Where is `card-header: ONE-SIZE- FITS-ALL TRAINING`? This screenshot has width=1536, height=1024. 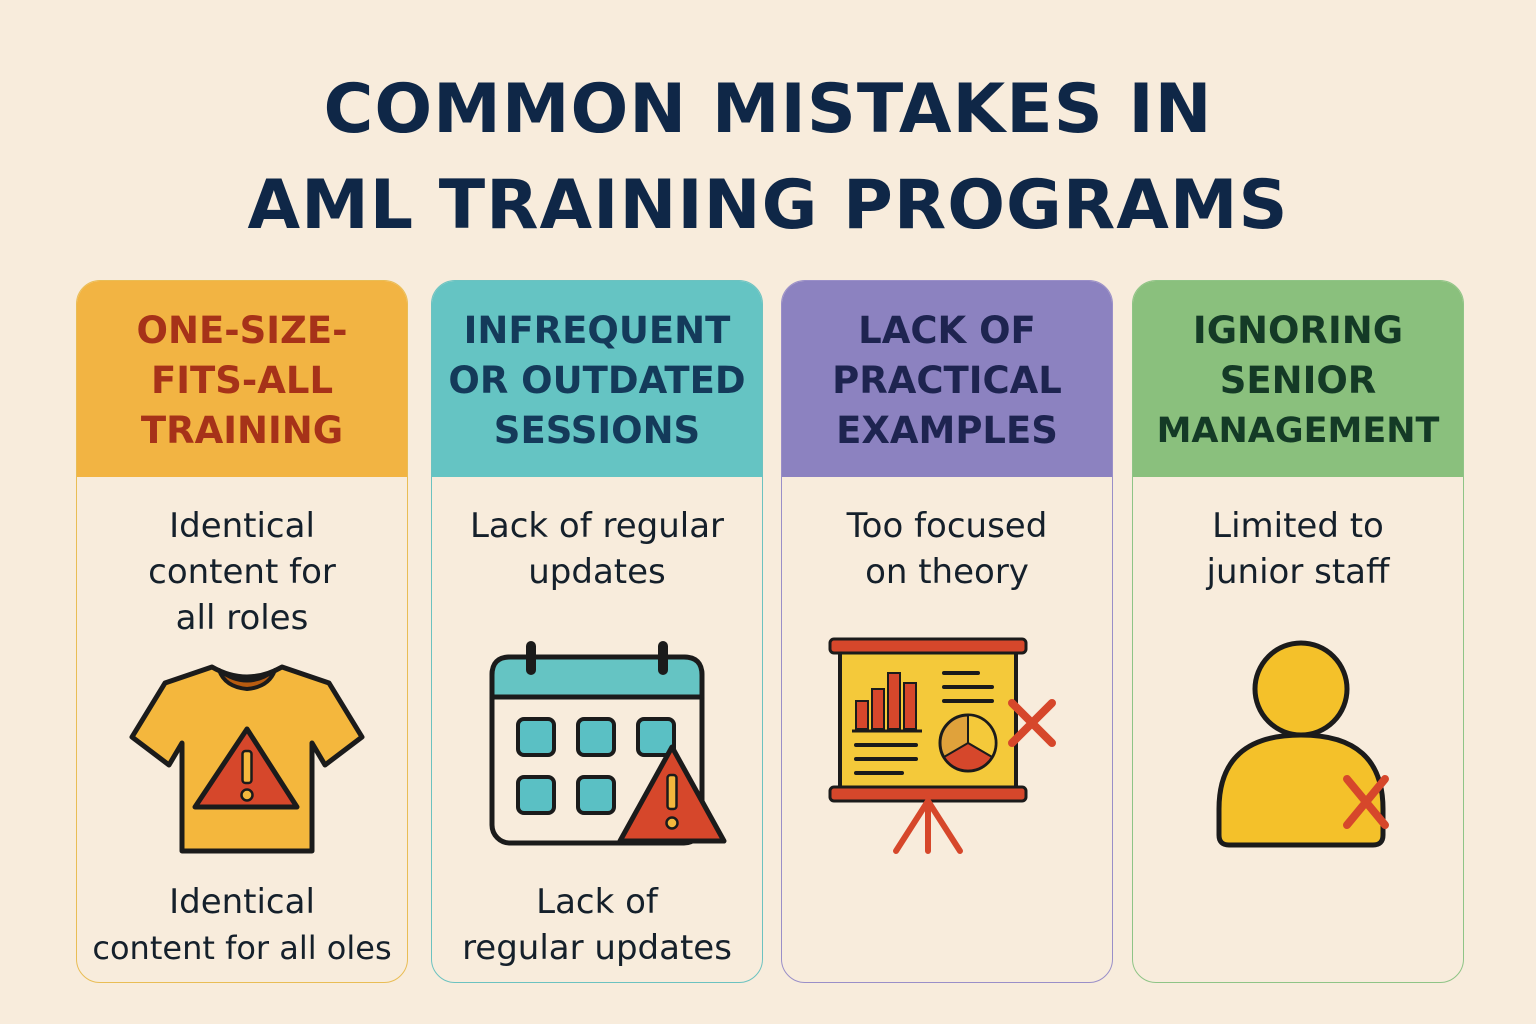
card-header: ONE-SIZE- FITS-ALL TRAINING is located at coordinates (242, 379).